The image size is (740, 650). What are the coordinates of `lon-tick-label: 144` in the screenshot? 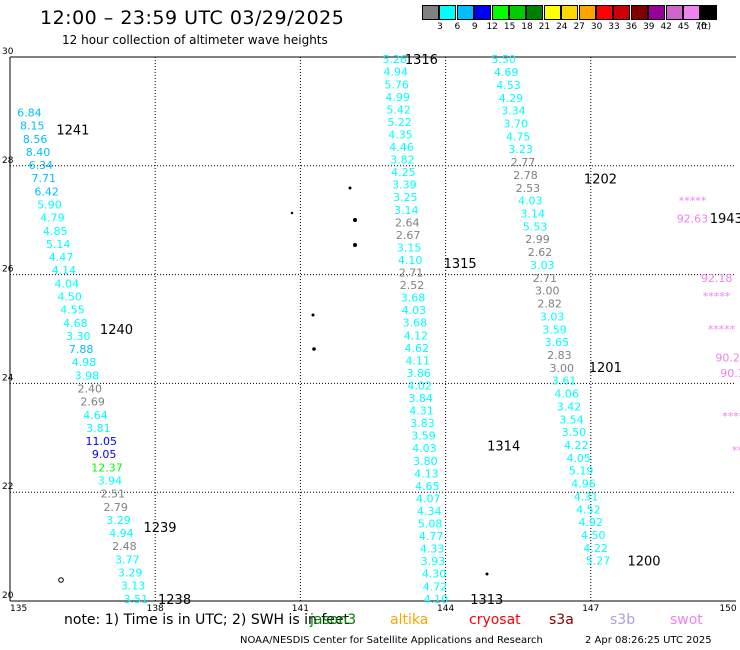 It's located at (445, 609).